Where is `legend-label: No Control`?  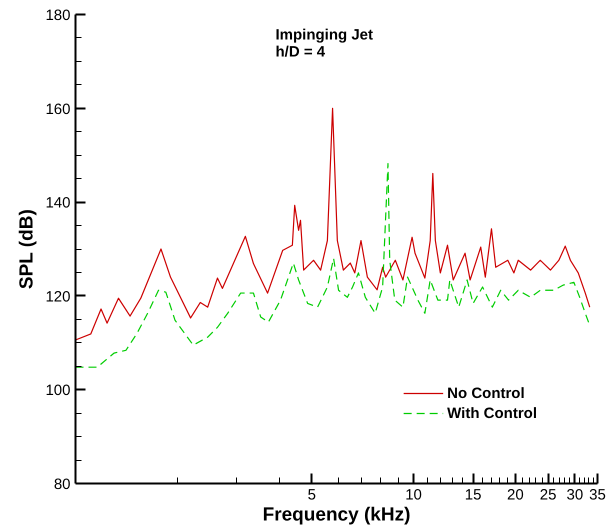
legend-label: No Control is located at coordinates (486, 393).